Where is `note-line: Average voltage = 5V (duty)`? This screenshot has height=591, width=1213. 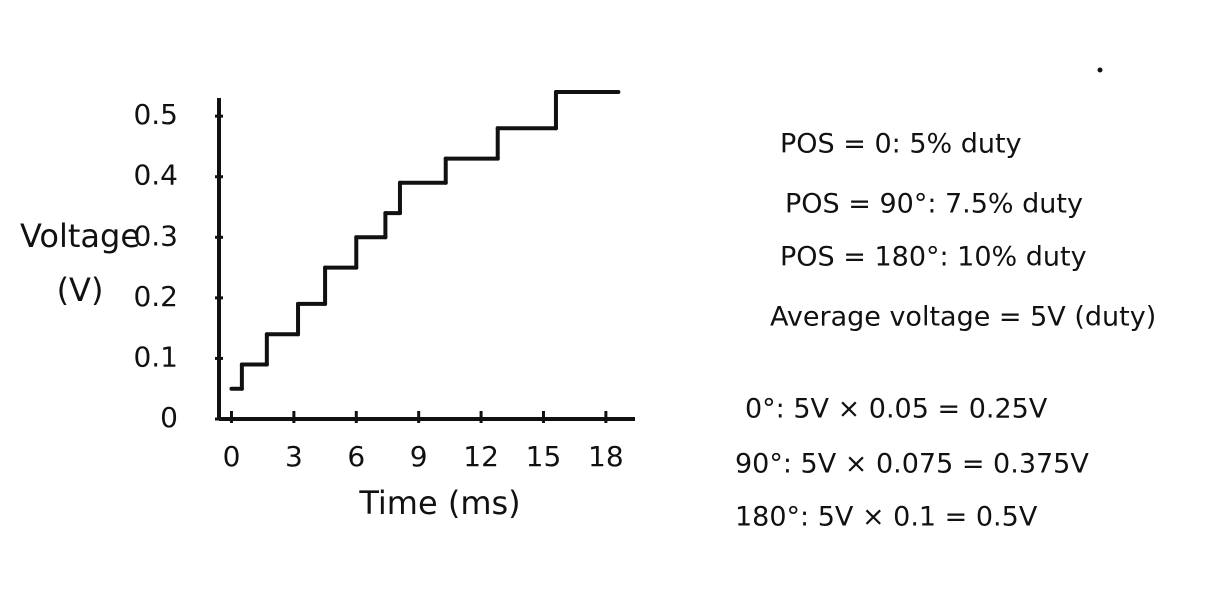 note-line: Average voltage = 5V (duty) is located at coordinates (963, 317).